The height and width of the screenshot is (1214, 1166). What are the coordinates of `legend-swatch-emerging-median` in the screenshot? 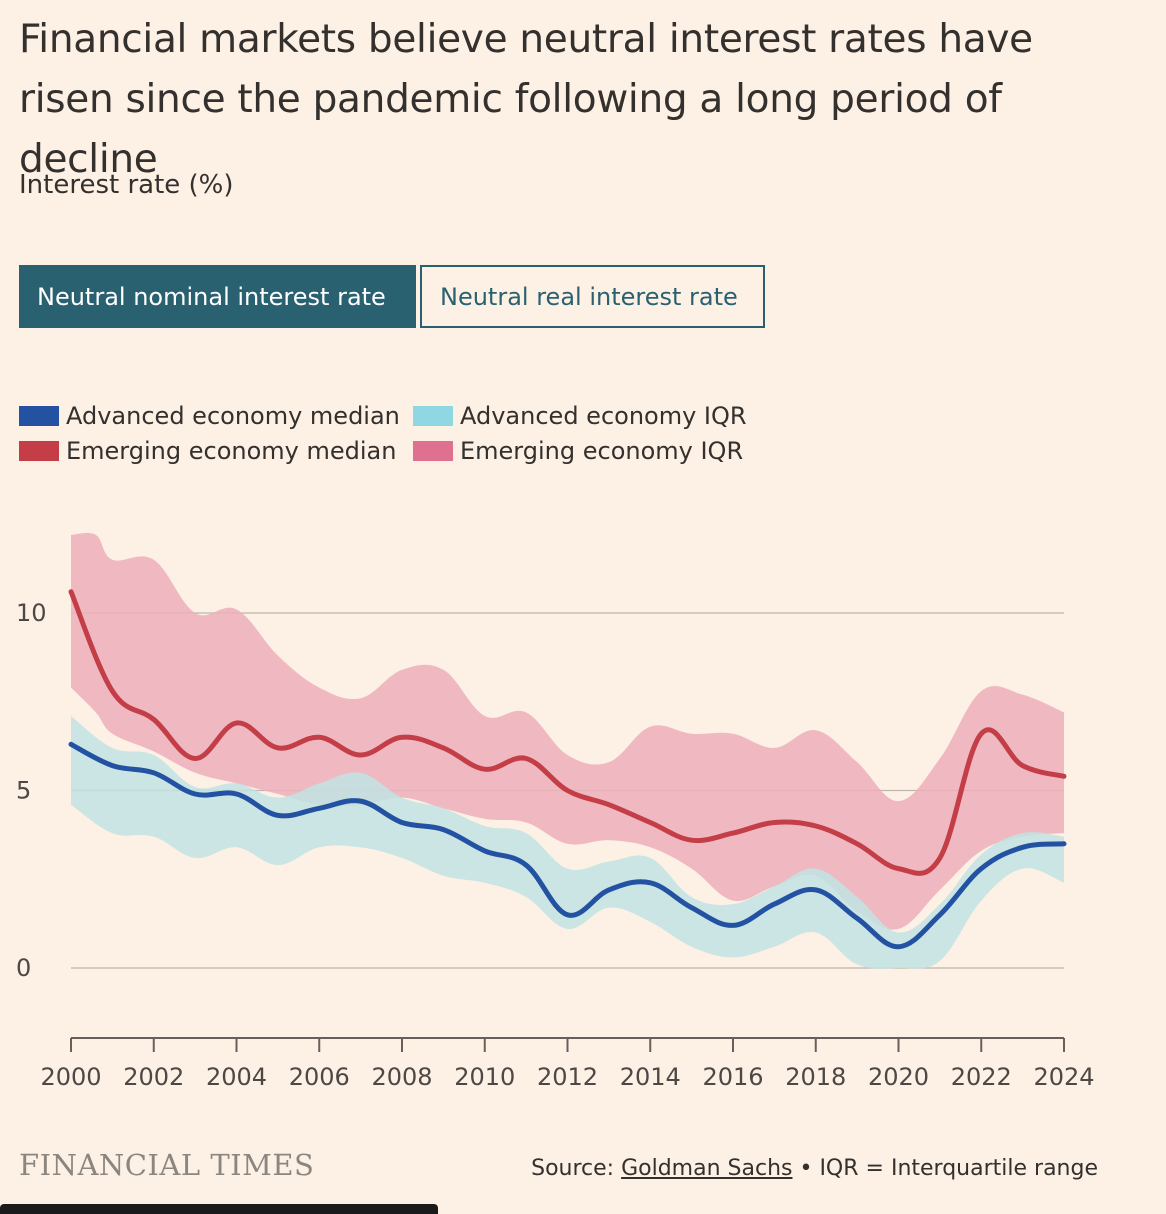 It's located at (39, 451).